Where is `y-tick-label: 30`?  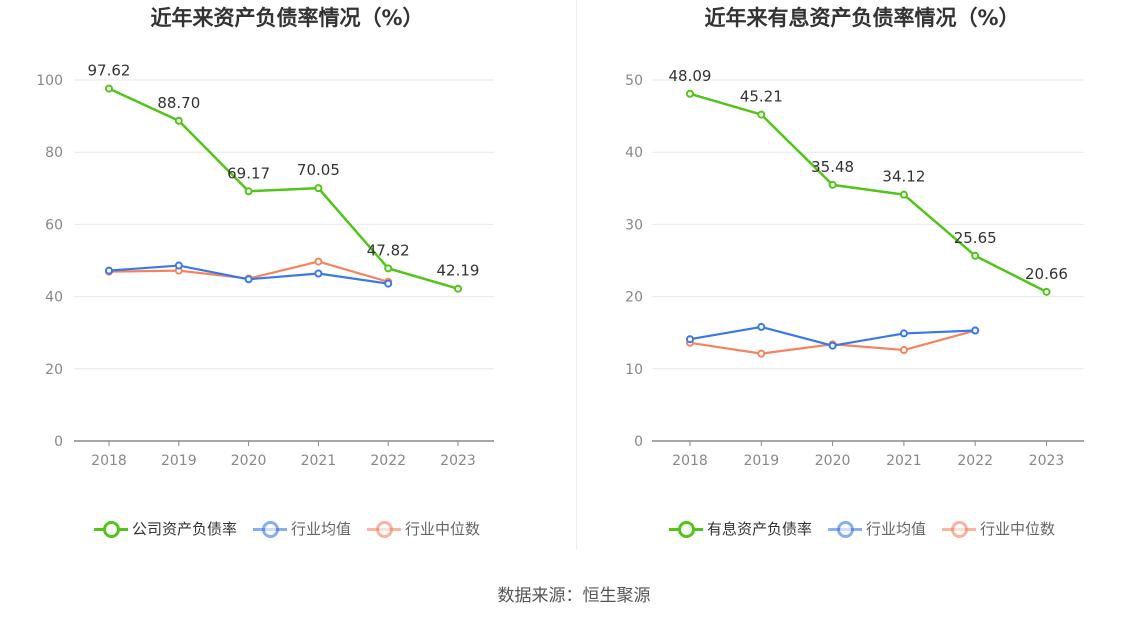
y-tick-label: 30 is located at coordinates (634, 225).